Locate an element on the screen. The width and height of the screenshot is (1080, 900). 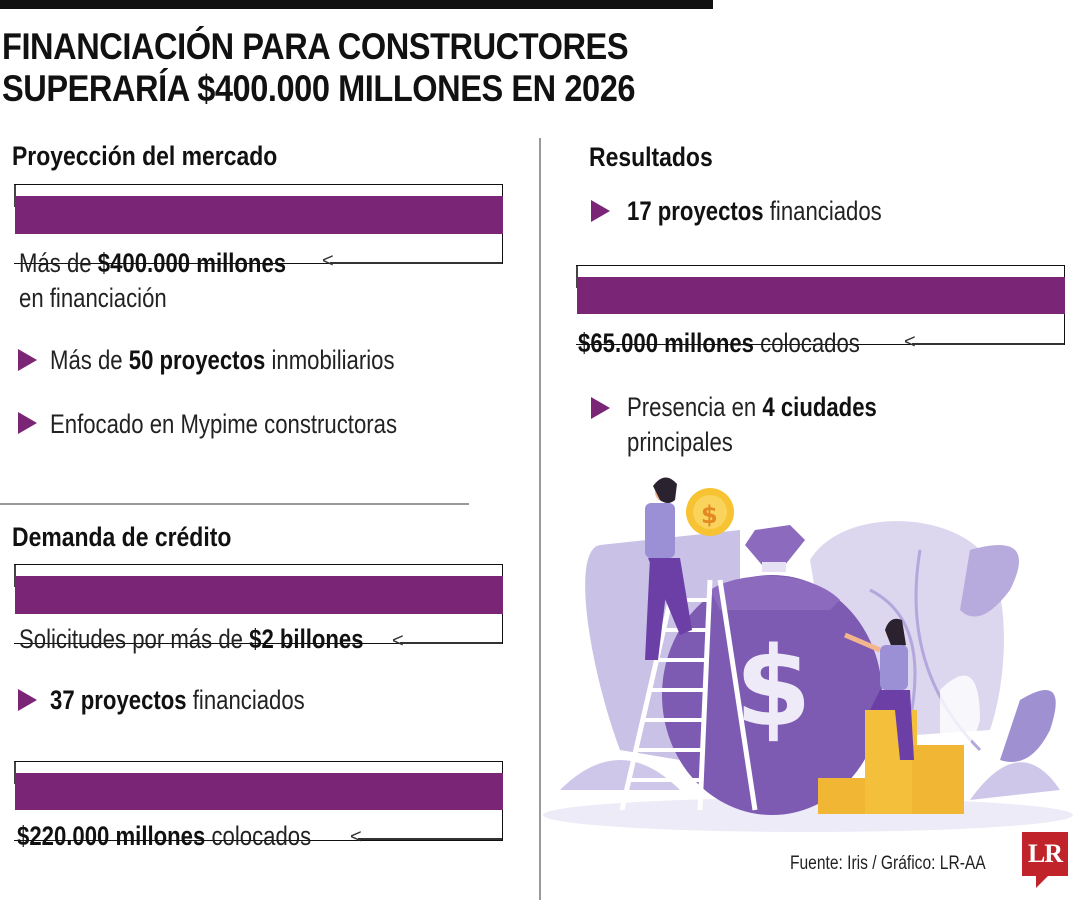
label-bold: $220.000 millones is located at coordinates (111, 836).